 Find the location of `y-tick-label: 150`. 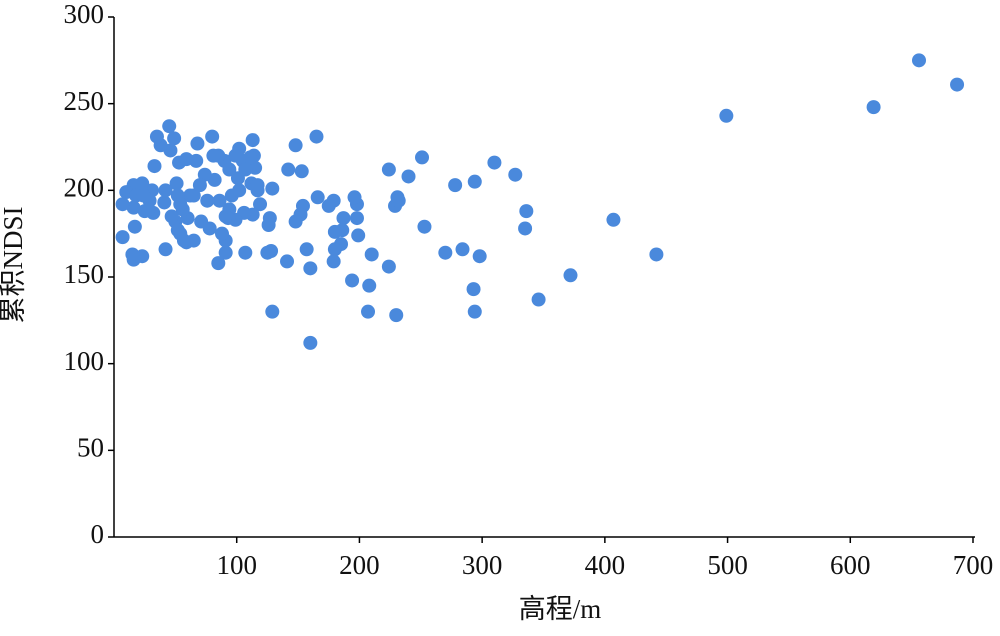

y-tick-label: 150 is located at coordinates (84, 274).